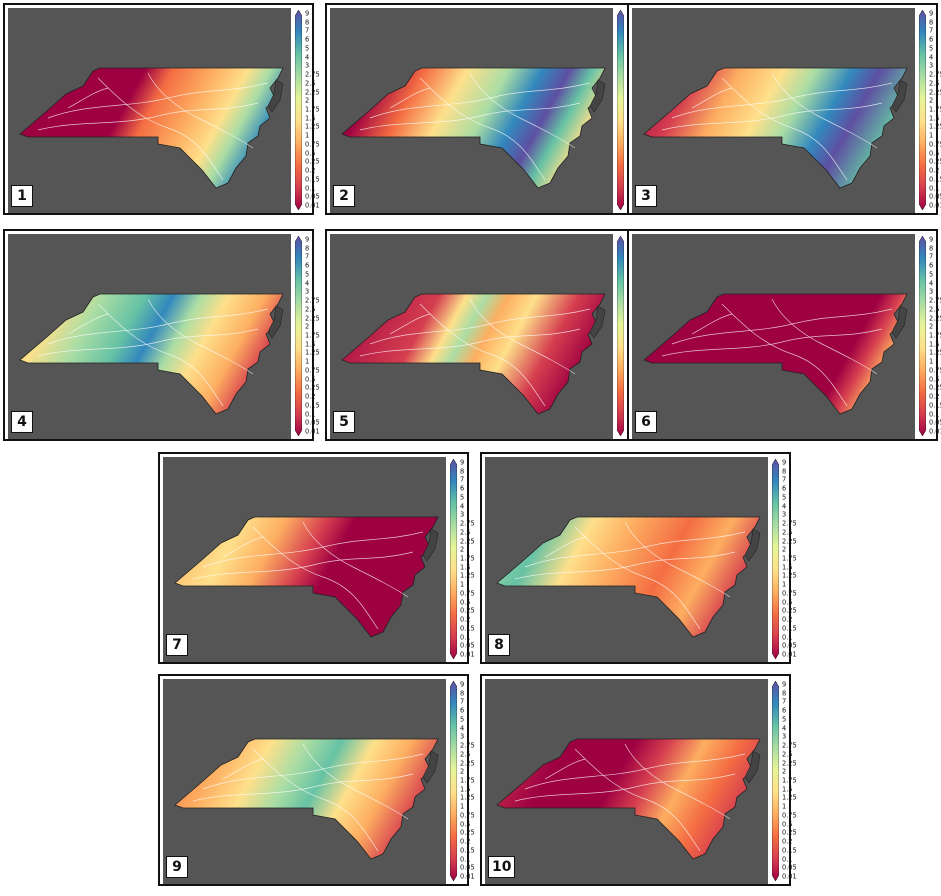 The height and width of the screenshot is (896, 941). What do you see at coordinates (177, 867) in the screenshot?
I see `panel-label: 9` at bounding box center [177, 867].